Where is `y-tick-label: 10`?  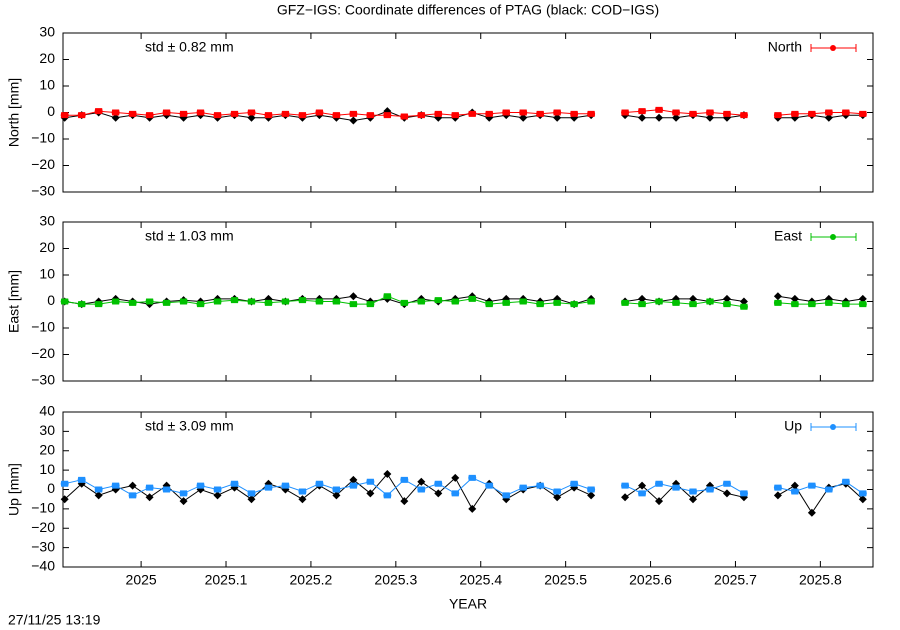
y-tick-label: 10 is located at coordinates (47, 85).